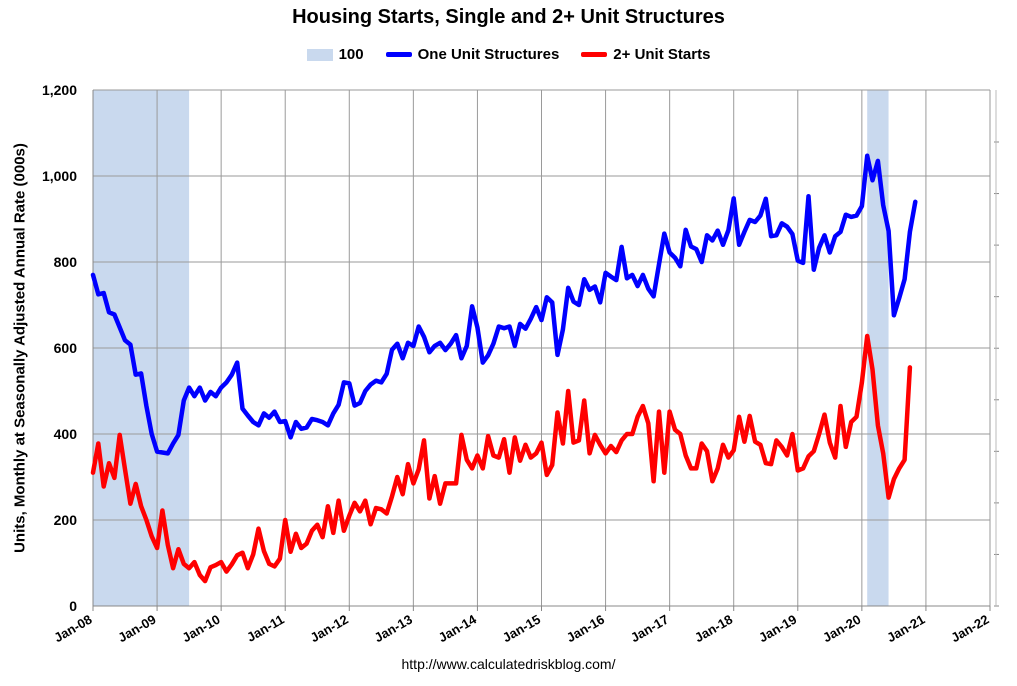 The width and height of the screenshot is (1017, 686). Describe the element at coordinates (200, 629) in the screenshot. I see `x-tick-label-2: Jan-10` at that location.